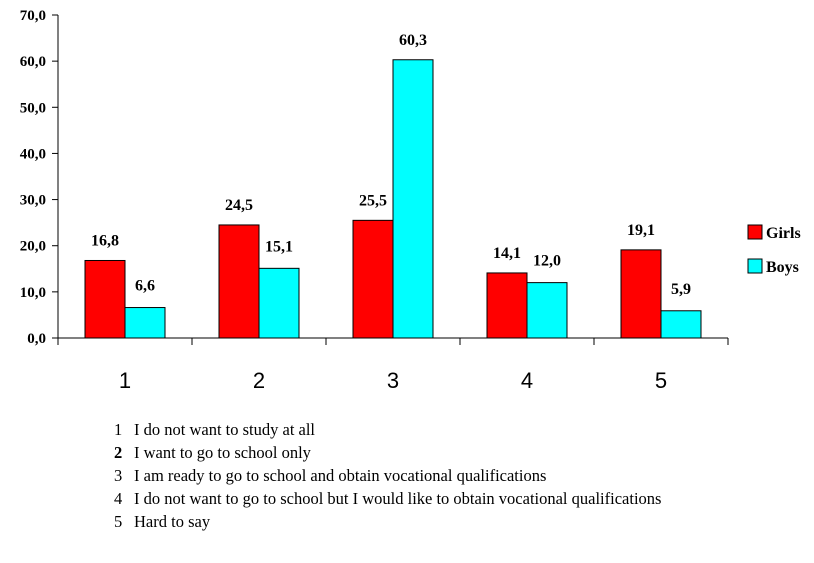 This screenshot has height=563, width=814. What do you see at coordinates (125, 380) in the screenshot?
I see `x-tick-label: 1` at bounding box center [125, 380].